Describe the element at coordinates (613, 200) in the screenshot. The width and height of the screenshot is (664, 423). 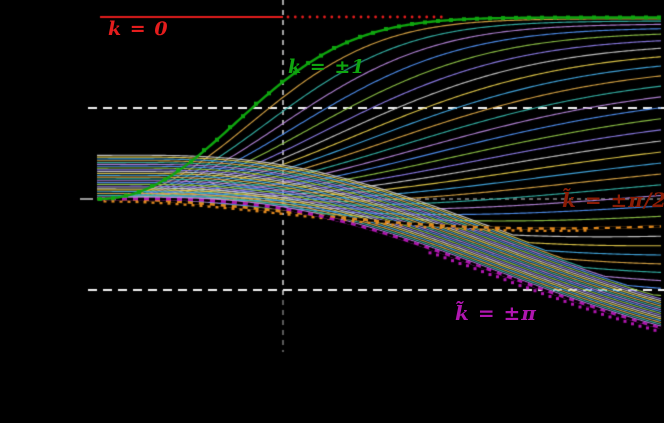
I see `label-k-pi-half: k̃ = ±π/2` at that location.